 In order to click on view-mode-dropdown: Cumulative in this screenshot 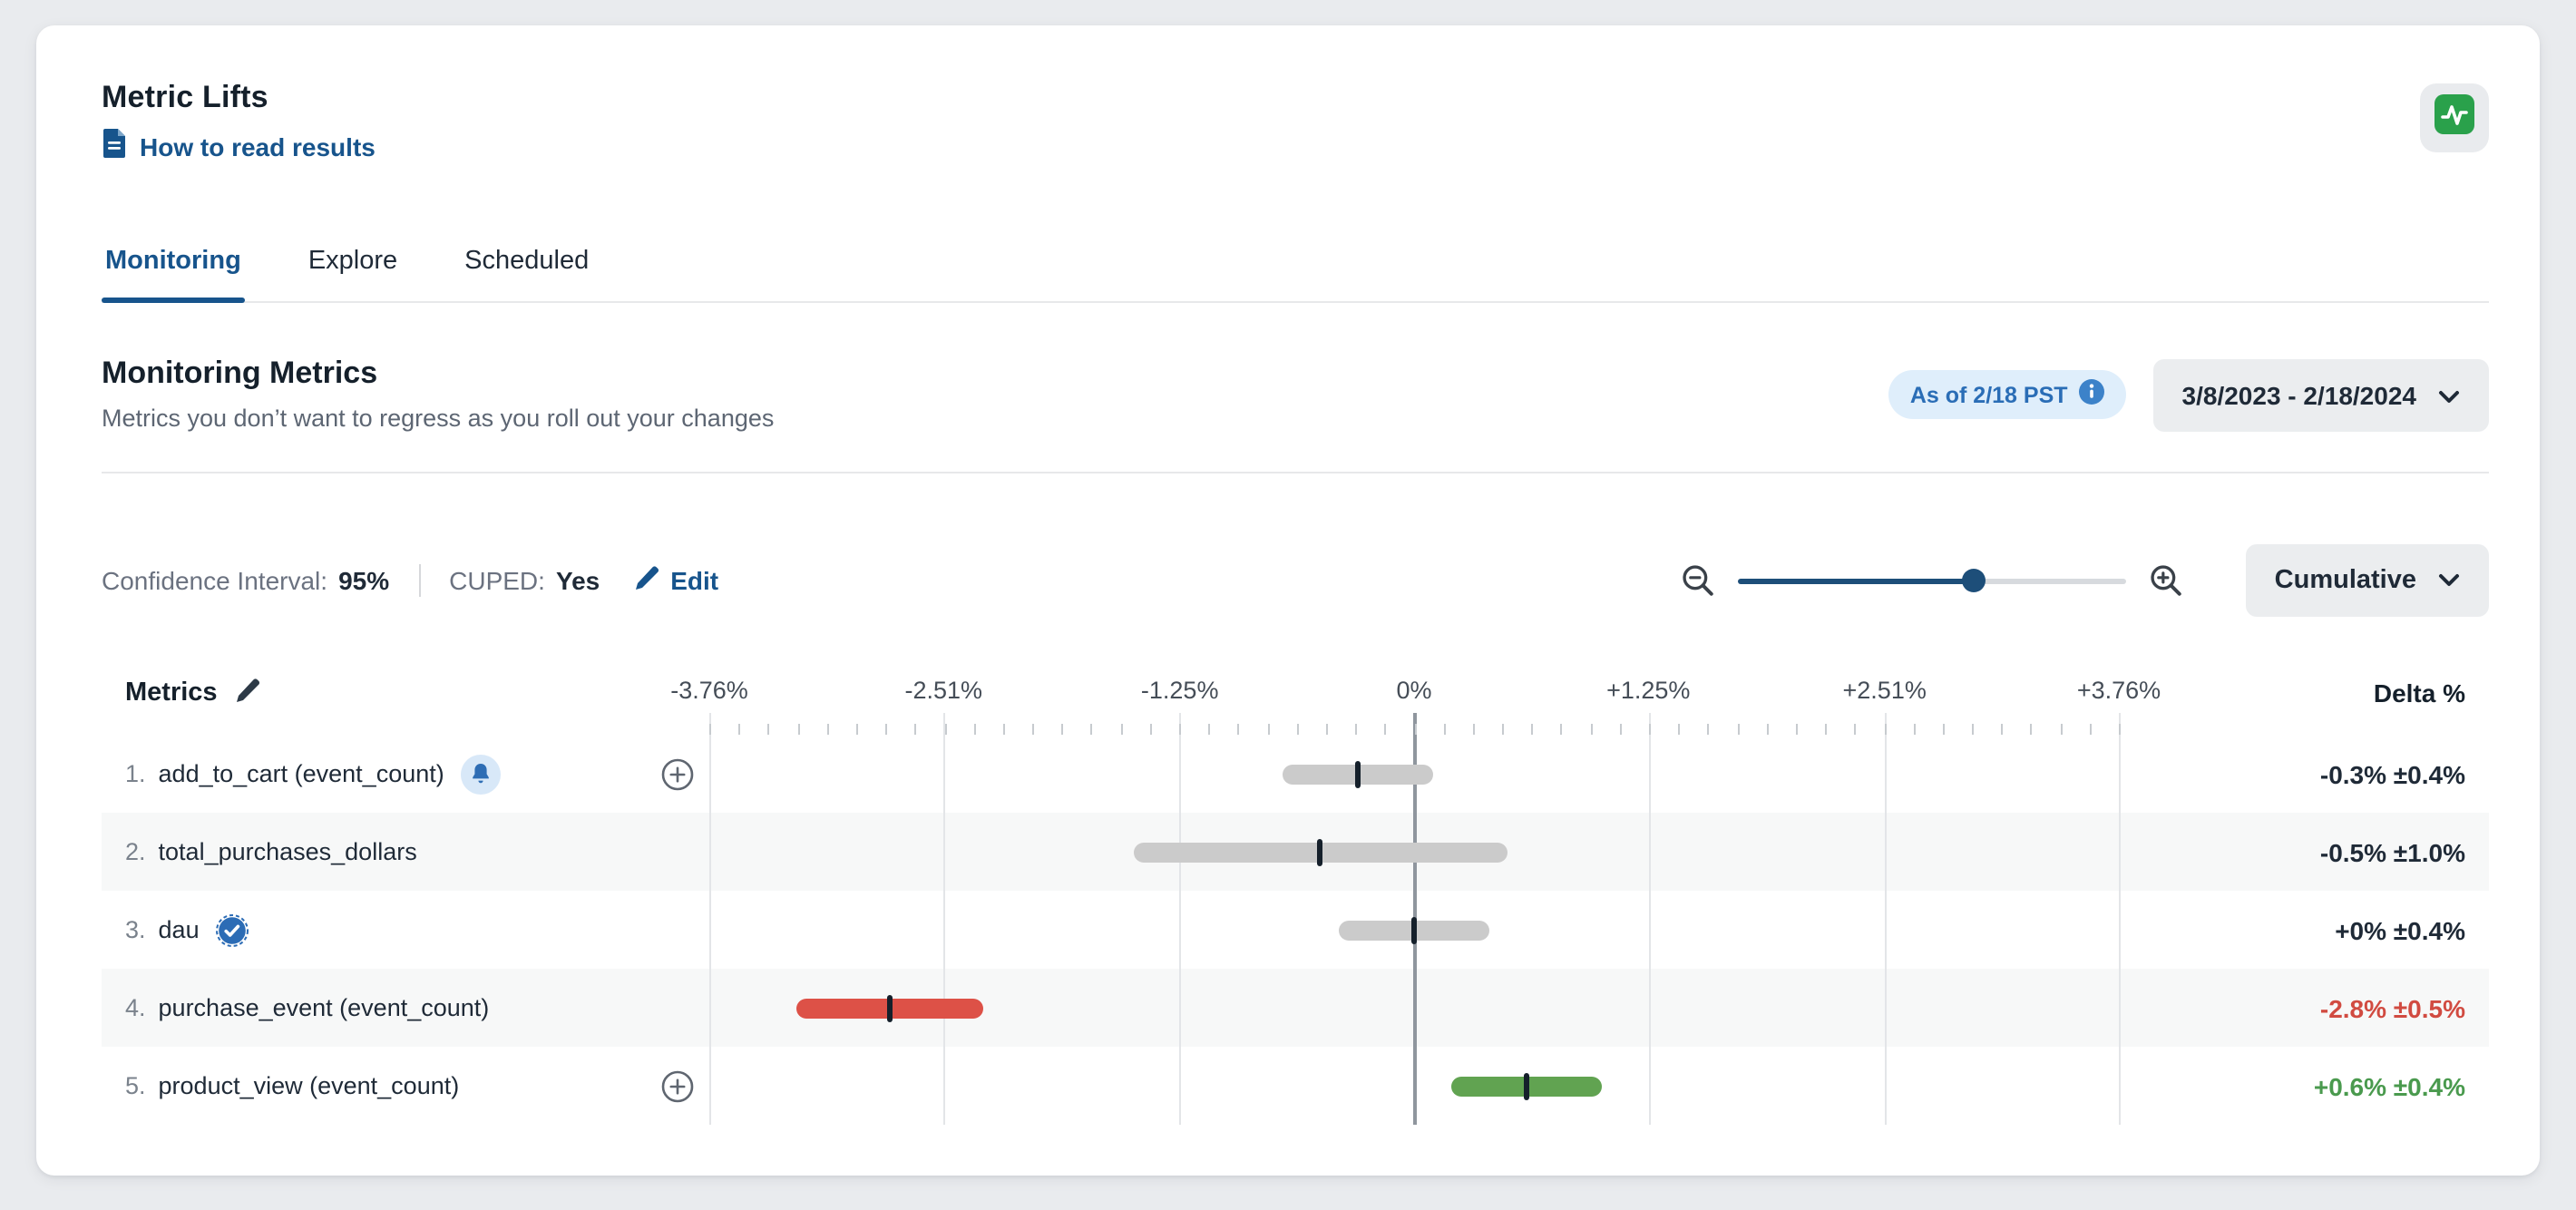, I will do `click(2367, 580)`.